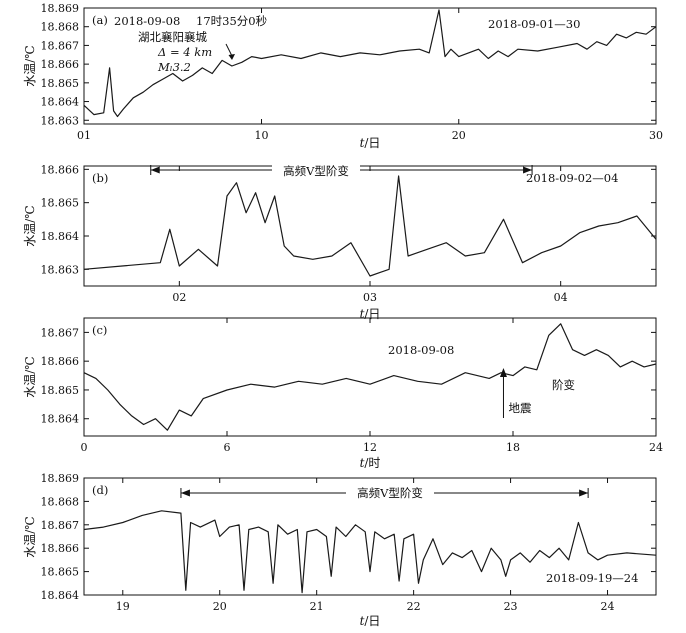  What do you see at coordinates (147, 21) in the screenshot?
I see `event-date: 2018-09-08` at bounding box center [147, 21].